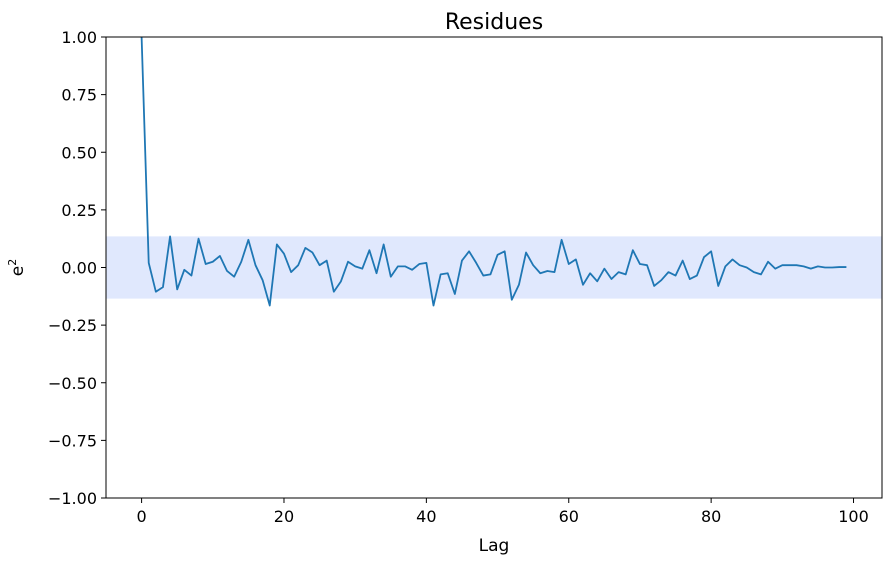  What do you see at coordinates (72, 498) in the screenshot?
I see `y-tick-label: −1.00` at bounding box center [72, 498].